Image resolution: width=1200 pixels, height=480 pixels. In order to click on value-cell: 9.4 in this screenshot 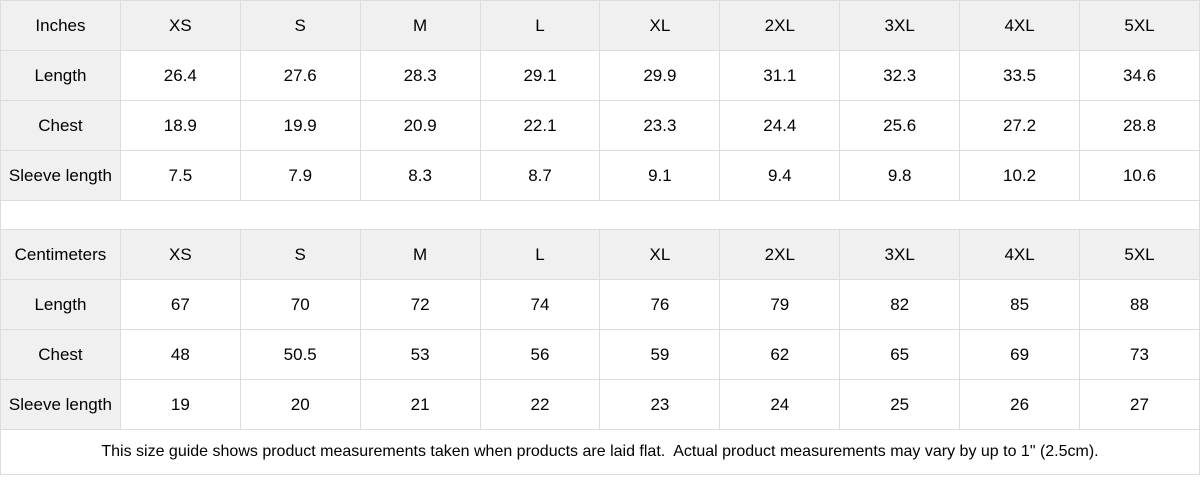, I will do `click(780, 175)`.